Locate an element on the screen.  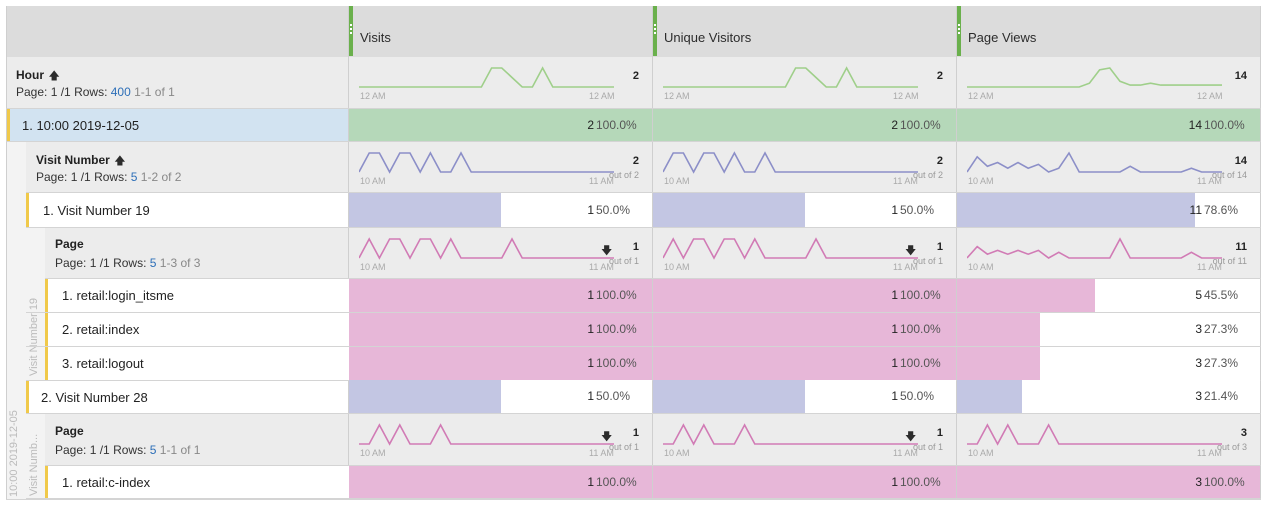
column-header-visits: Visits is located at coordinates (501, 31).